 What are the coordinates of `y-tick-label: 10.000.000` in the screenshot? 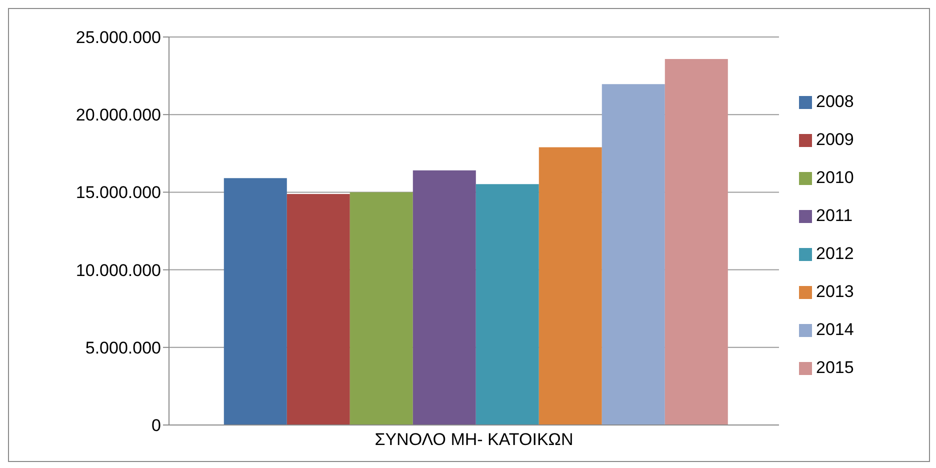 It's located at (118, 270).